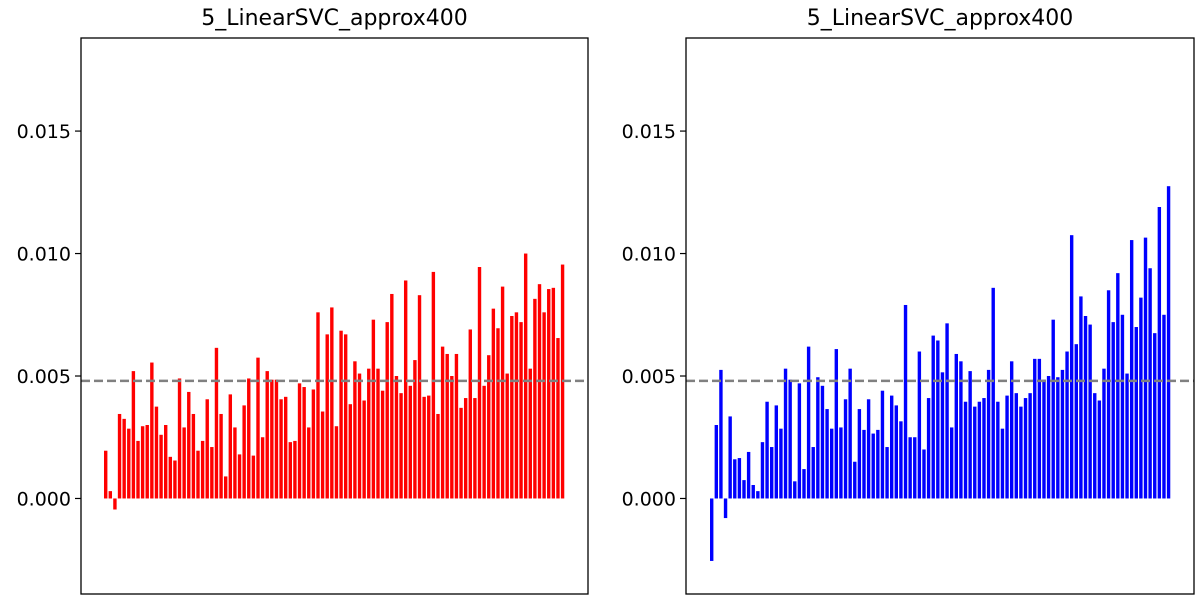  Describe the element at coordinates (654, 315) in the screenshot. I see `right-y-axis: 0.000 0.005 0.010 0.015` at that location.